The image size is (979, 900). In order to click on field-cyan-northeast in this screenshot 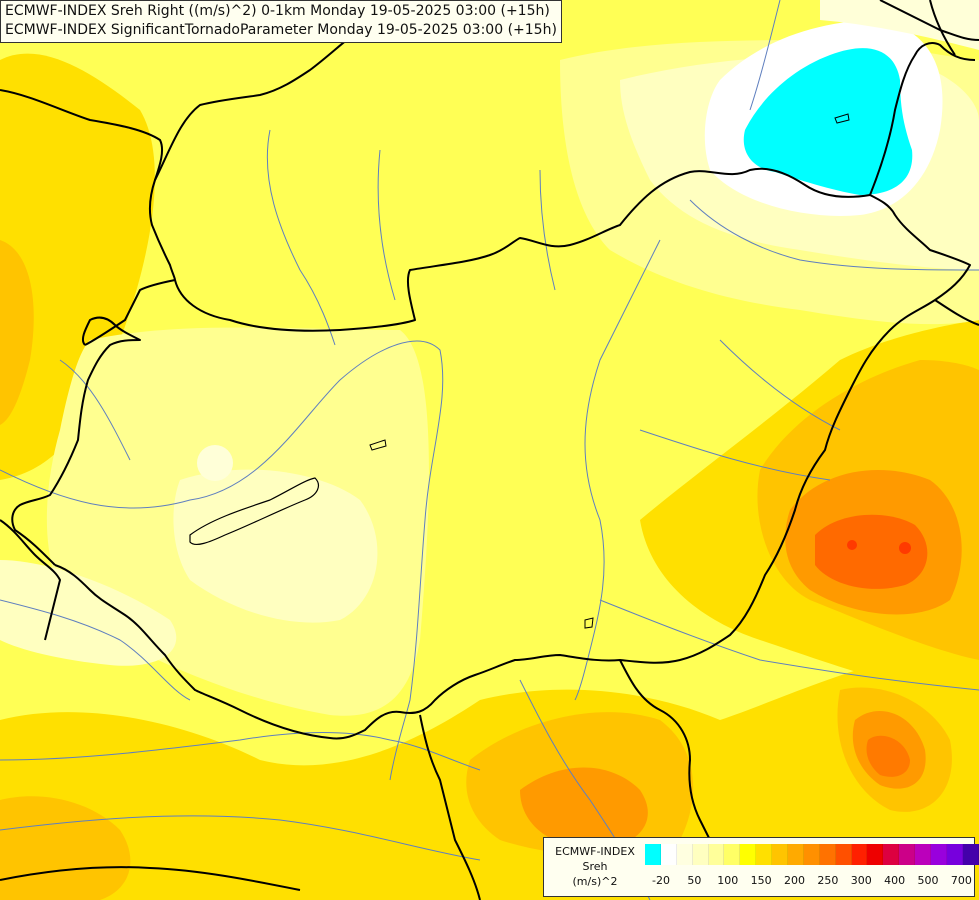, I will do `click(828, 121)`.